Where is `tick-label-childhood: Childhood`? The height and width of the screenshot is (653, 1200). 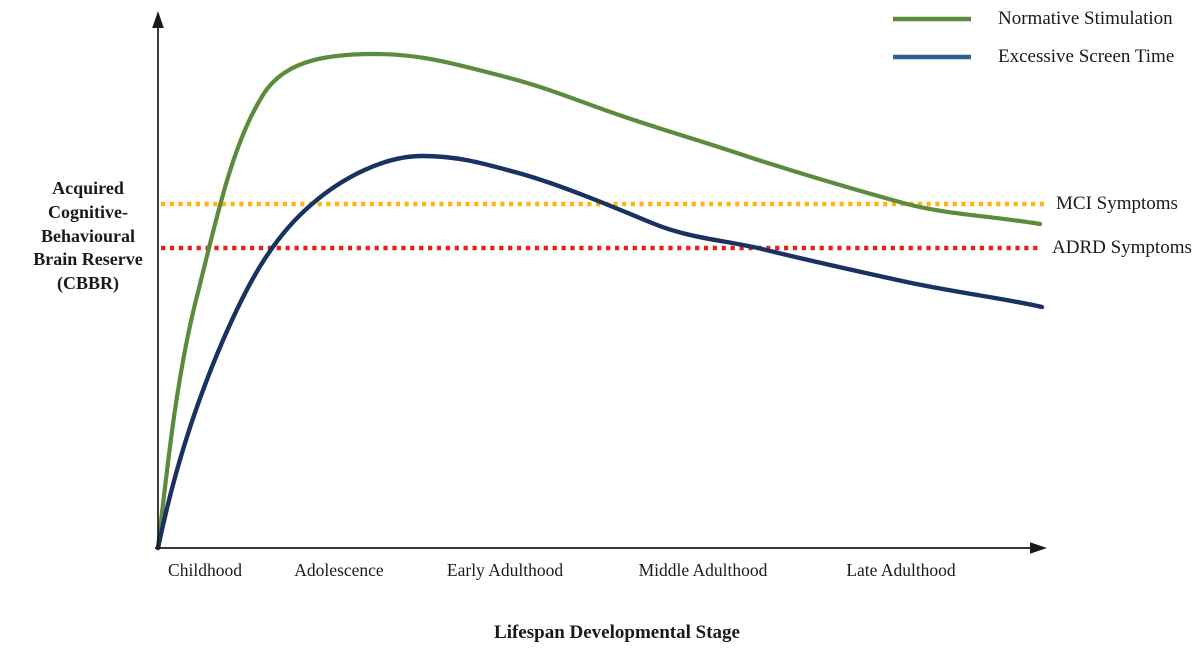 tick-label-childhood: Childhood is located at coordinates (205, 570).